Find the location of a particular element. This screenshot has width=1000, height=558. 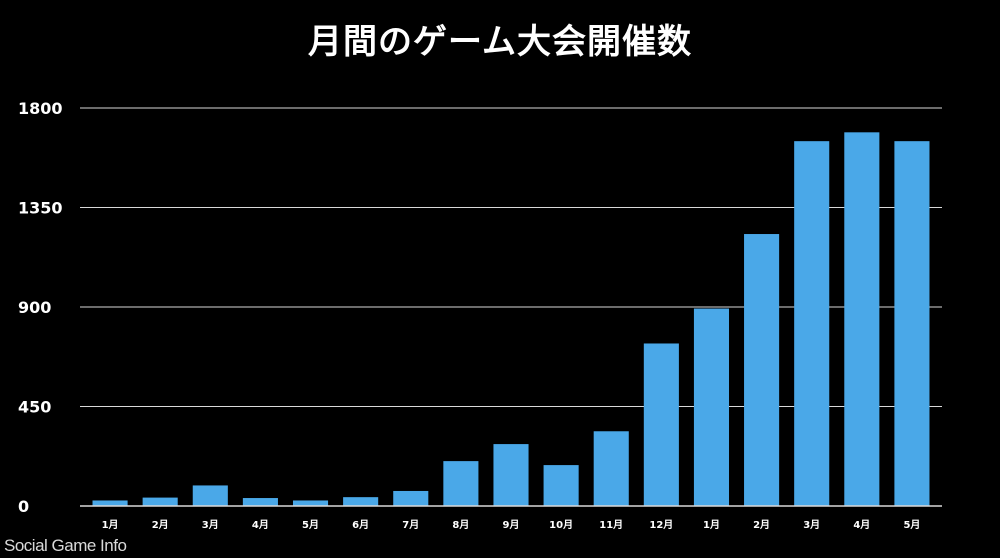

y-tick-label: 1800 is located at coordinates (40, 108).